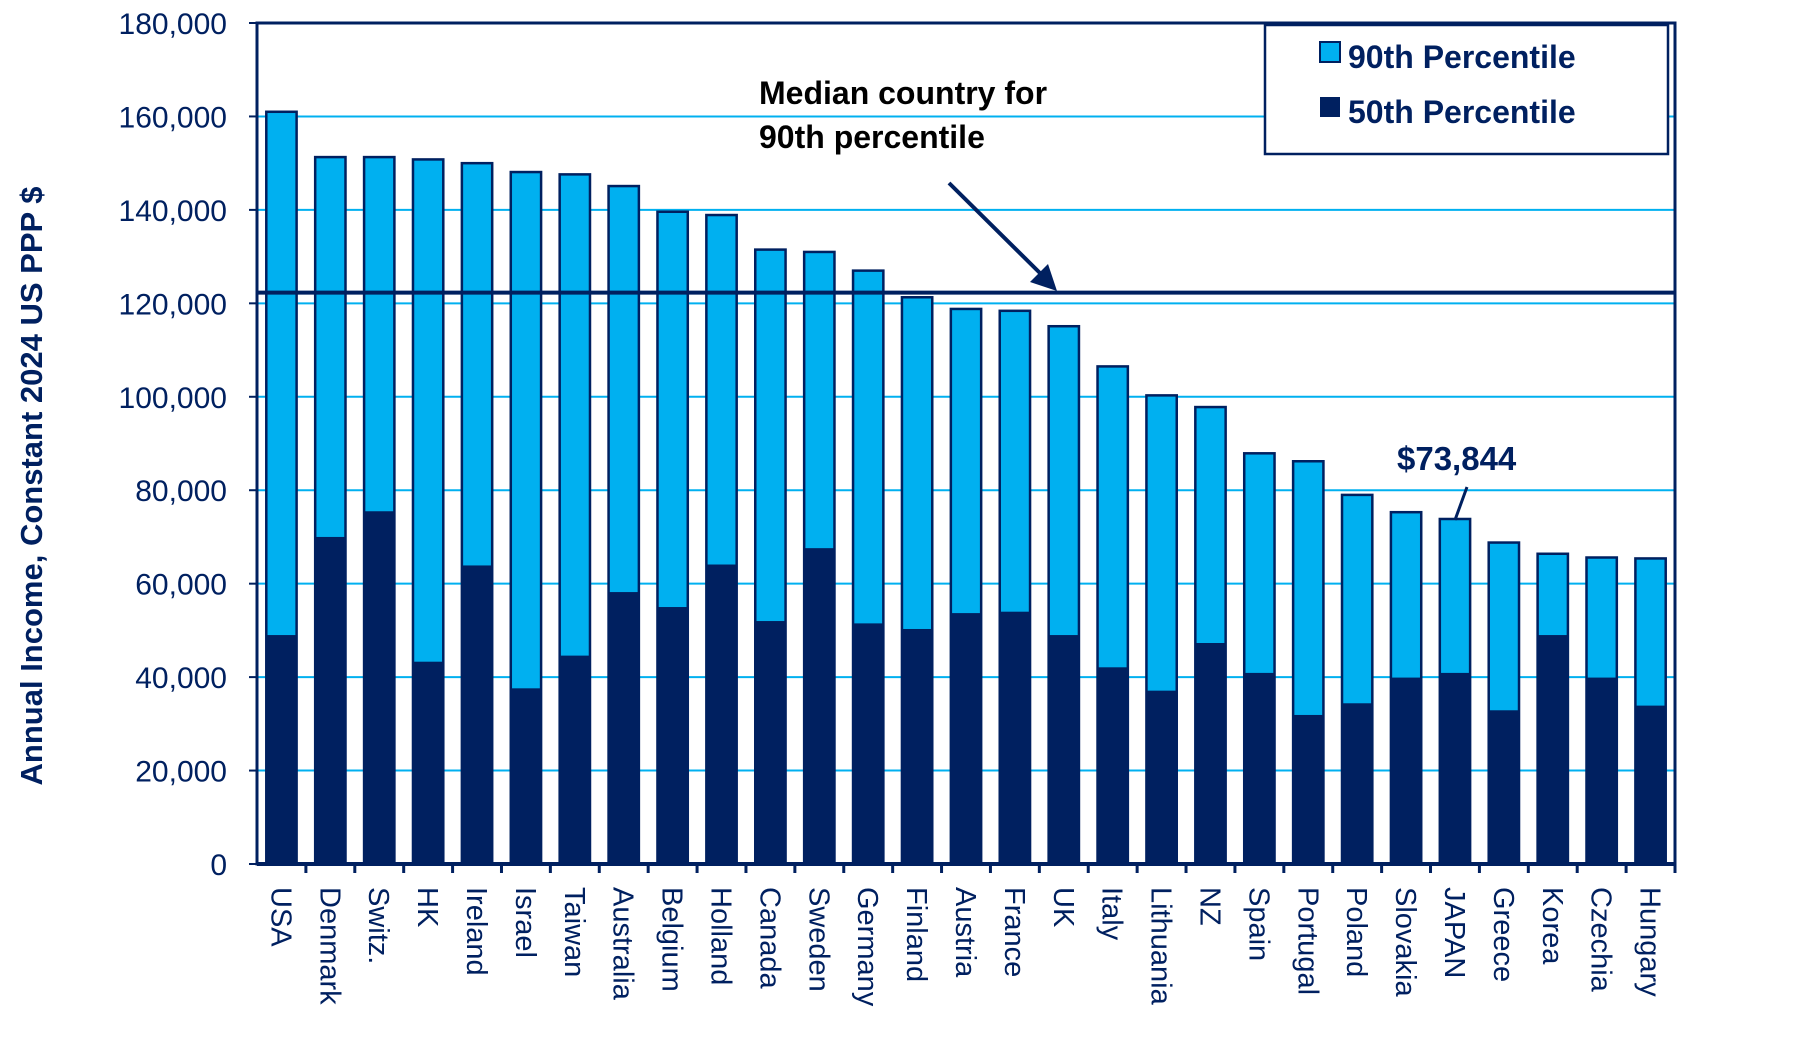 Image resolution: width=1804 pixels, height=1062 pixels. I want to click on bar-50th-switz, so click(379, 687).